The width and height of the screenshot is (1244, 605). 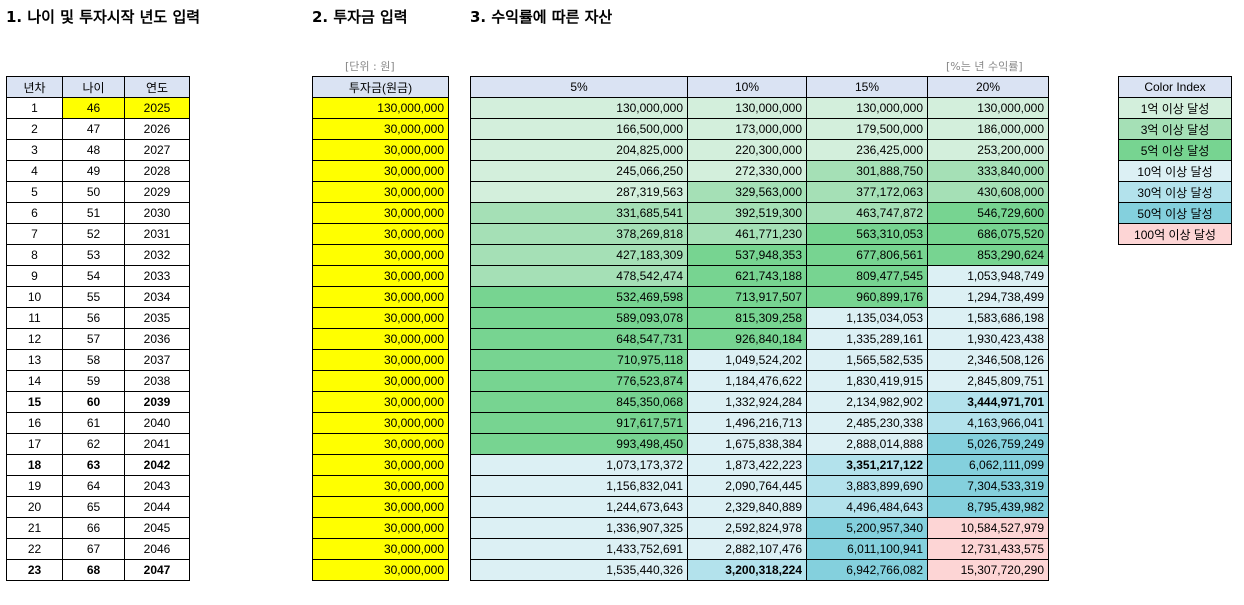 What do you see at coordinates (157, 276) in the screenshot?
I see `calendar-year-cell: 2033` at bounding box center [157, 276].